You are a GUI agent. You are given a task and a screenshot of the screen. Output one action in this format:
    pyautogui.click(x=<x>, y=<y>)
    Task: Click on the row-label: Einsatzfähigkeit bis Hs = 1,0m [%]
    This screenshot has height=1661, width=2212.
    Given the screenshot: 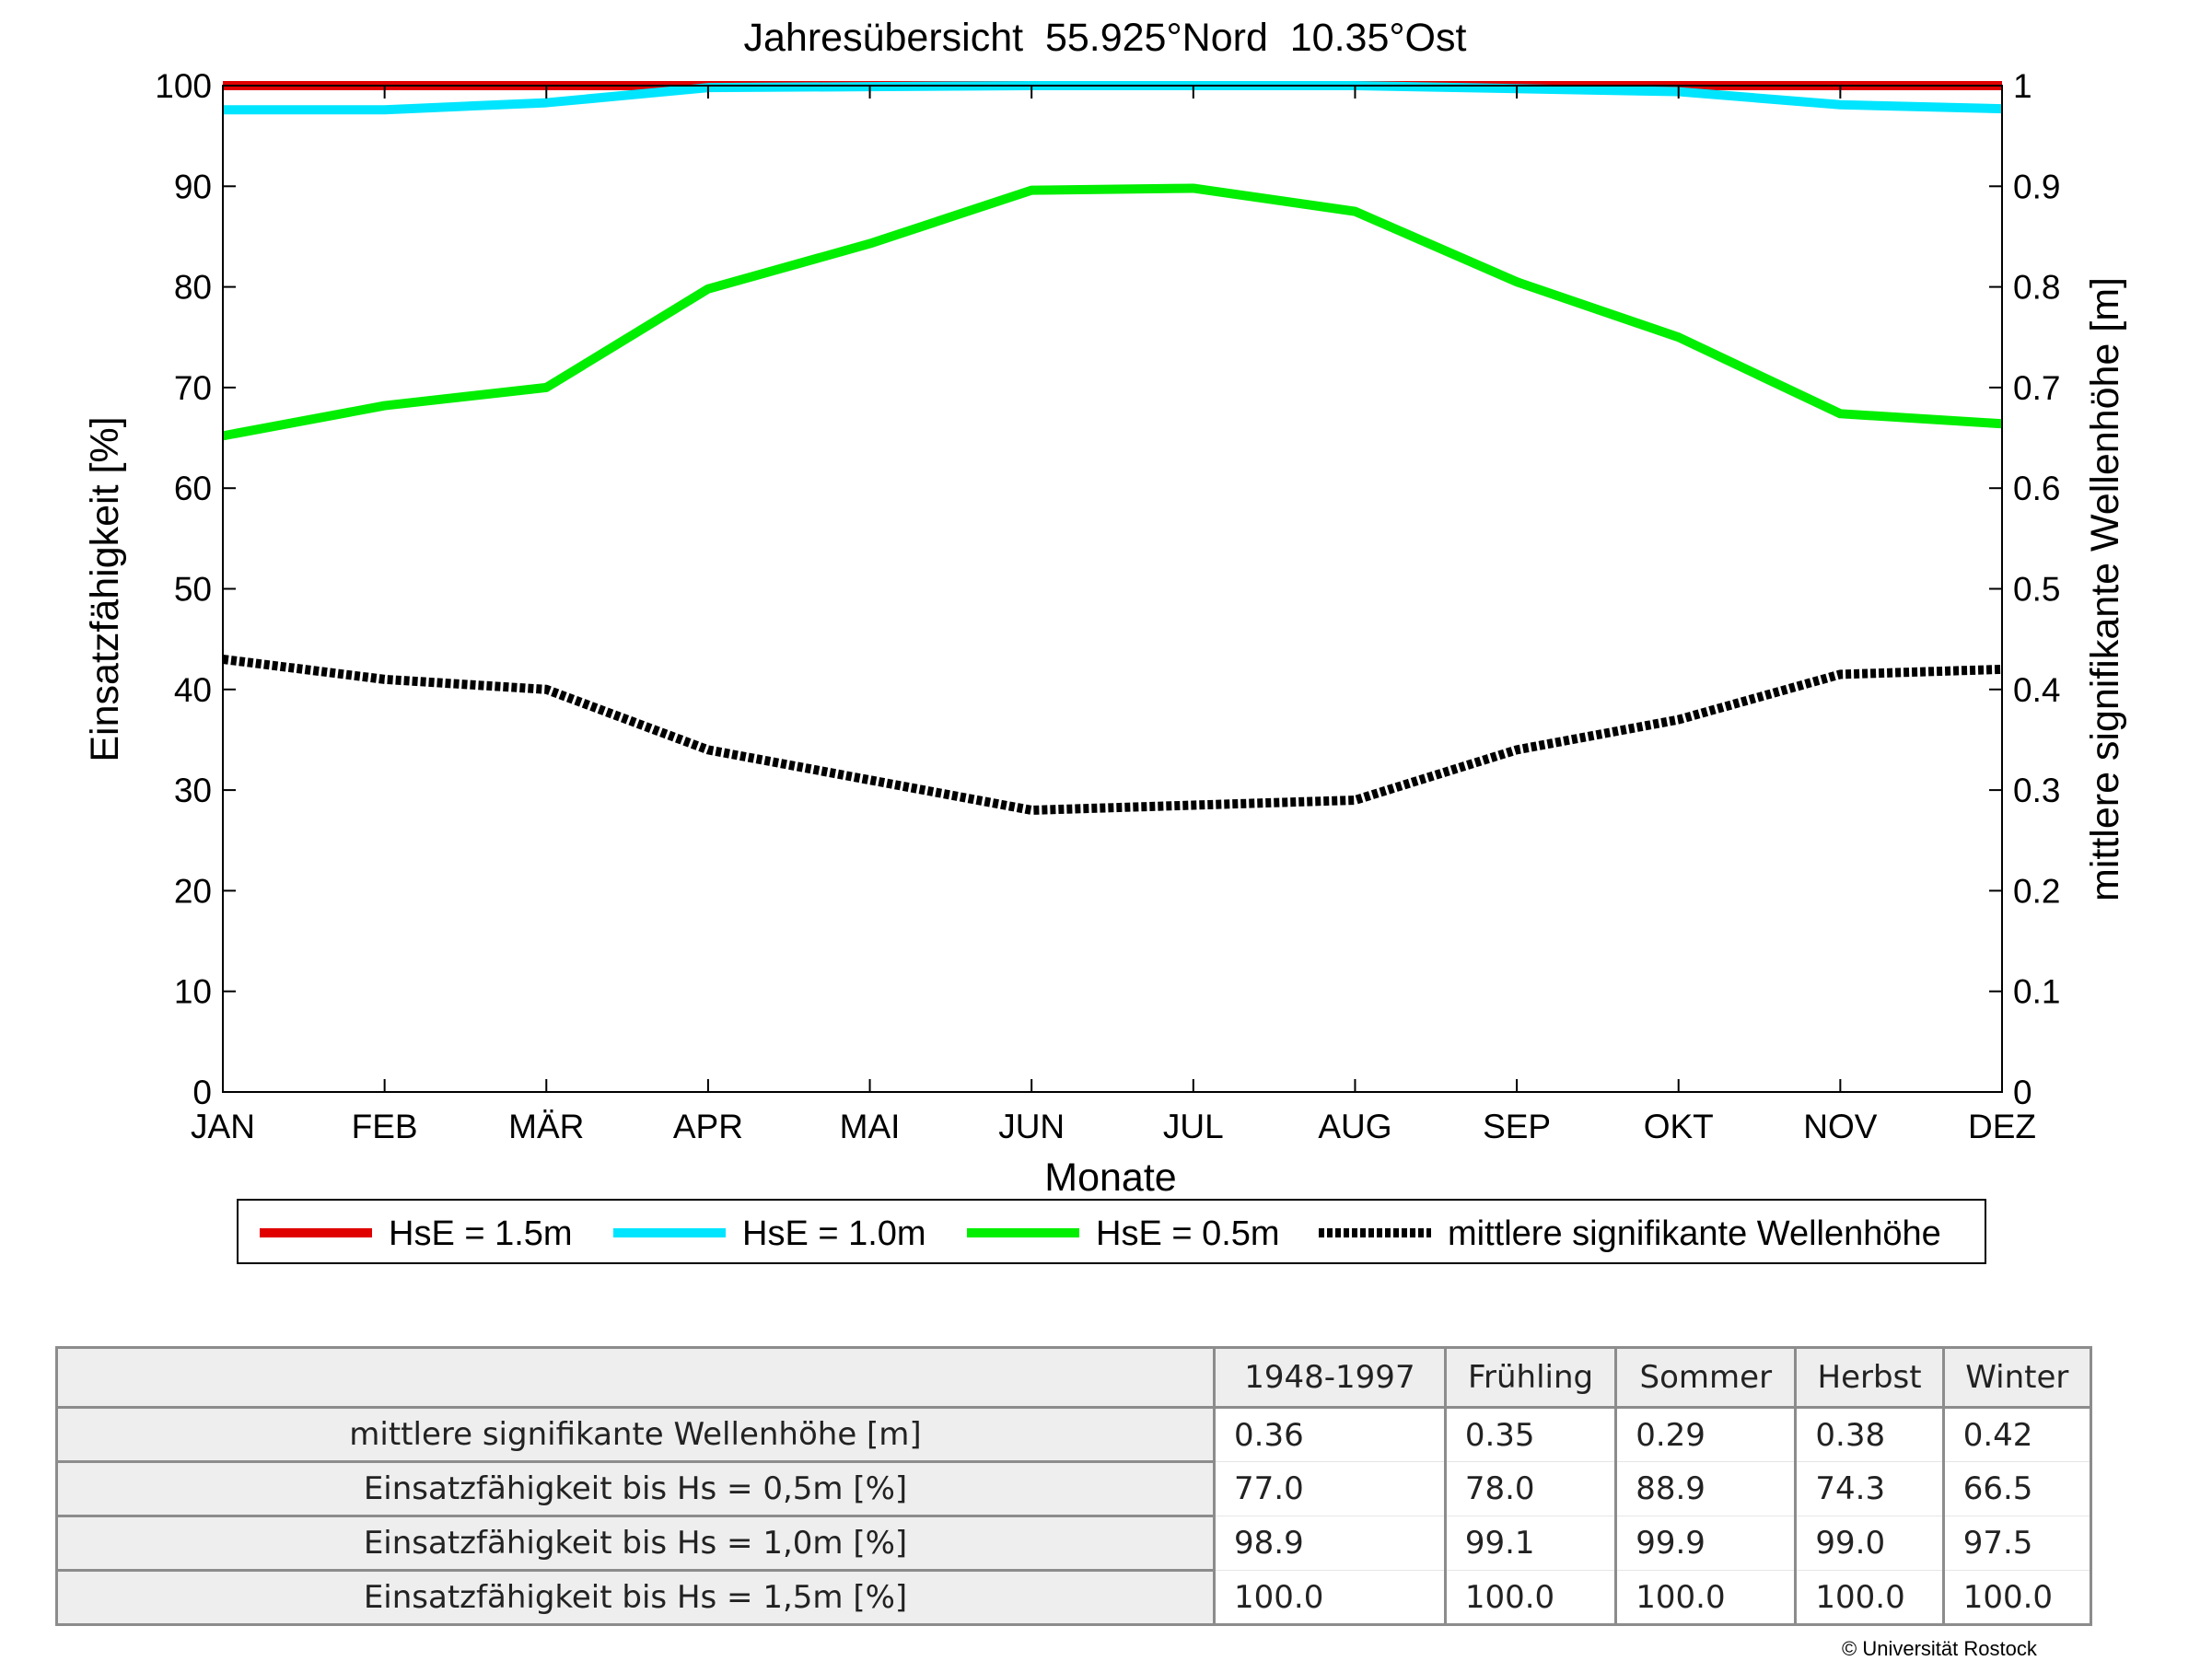 What is the action you would take?
    pyautogui.click(x=636, y=1543)
    